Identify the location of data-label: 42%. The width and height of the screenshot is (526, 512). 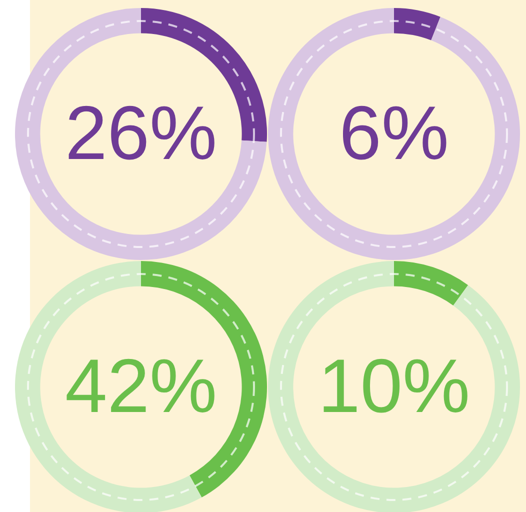
(141, 386).